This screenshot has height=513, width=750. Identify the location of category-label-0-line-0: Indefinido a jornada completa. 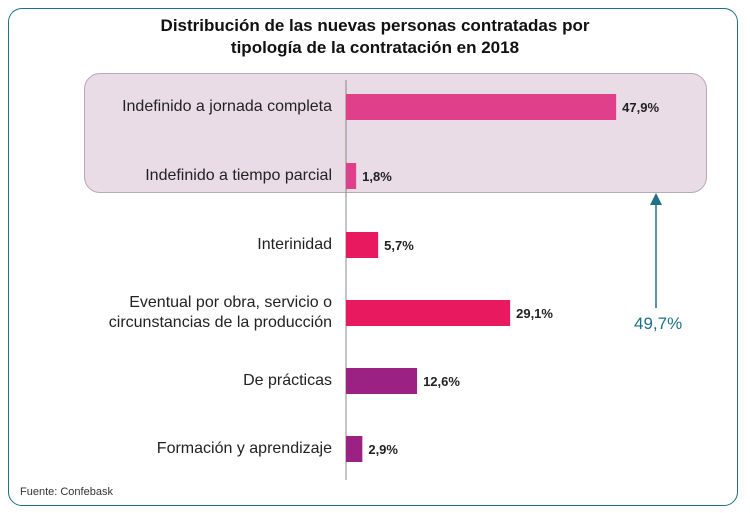
(227, 106).